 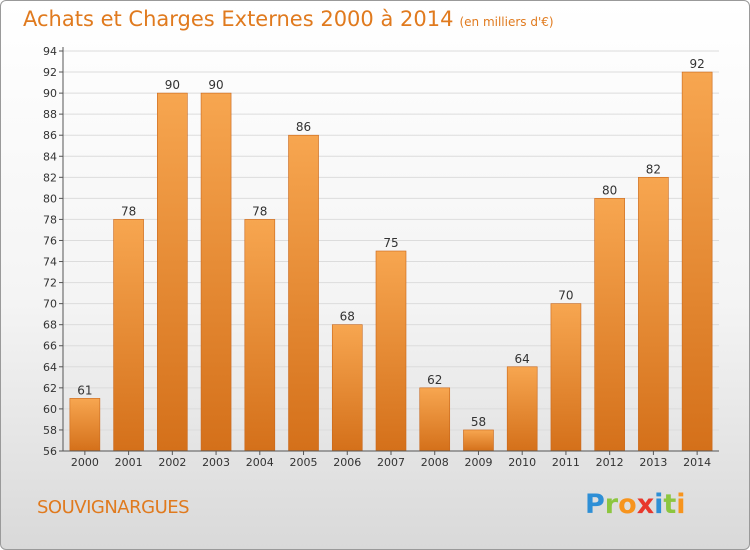 What do you see at coordinates (50, 430) in the screenshot?
I see `y-tick-label: 58` at bounding box center [50, 430].